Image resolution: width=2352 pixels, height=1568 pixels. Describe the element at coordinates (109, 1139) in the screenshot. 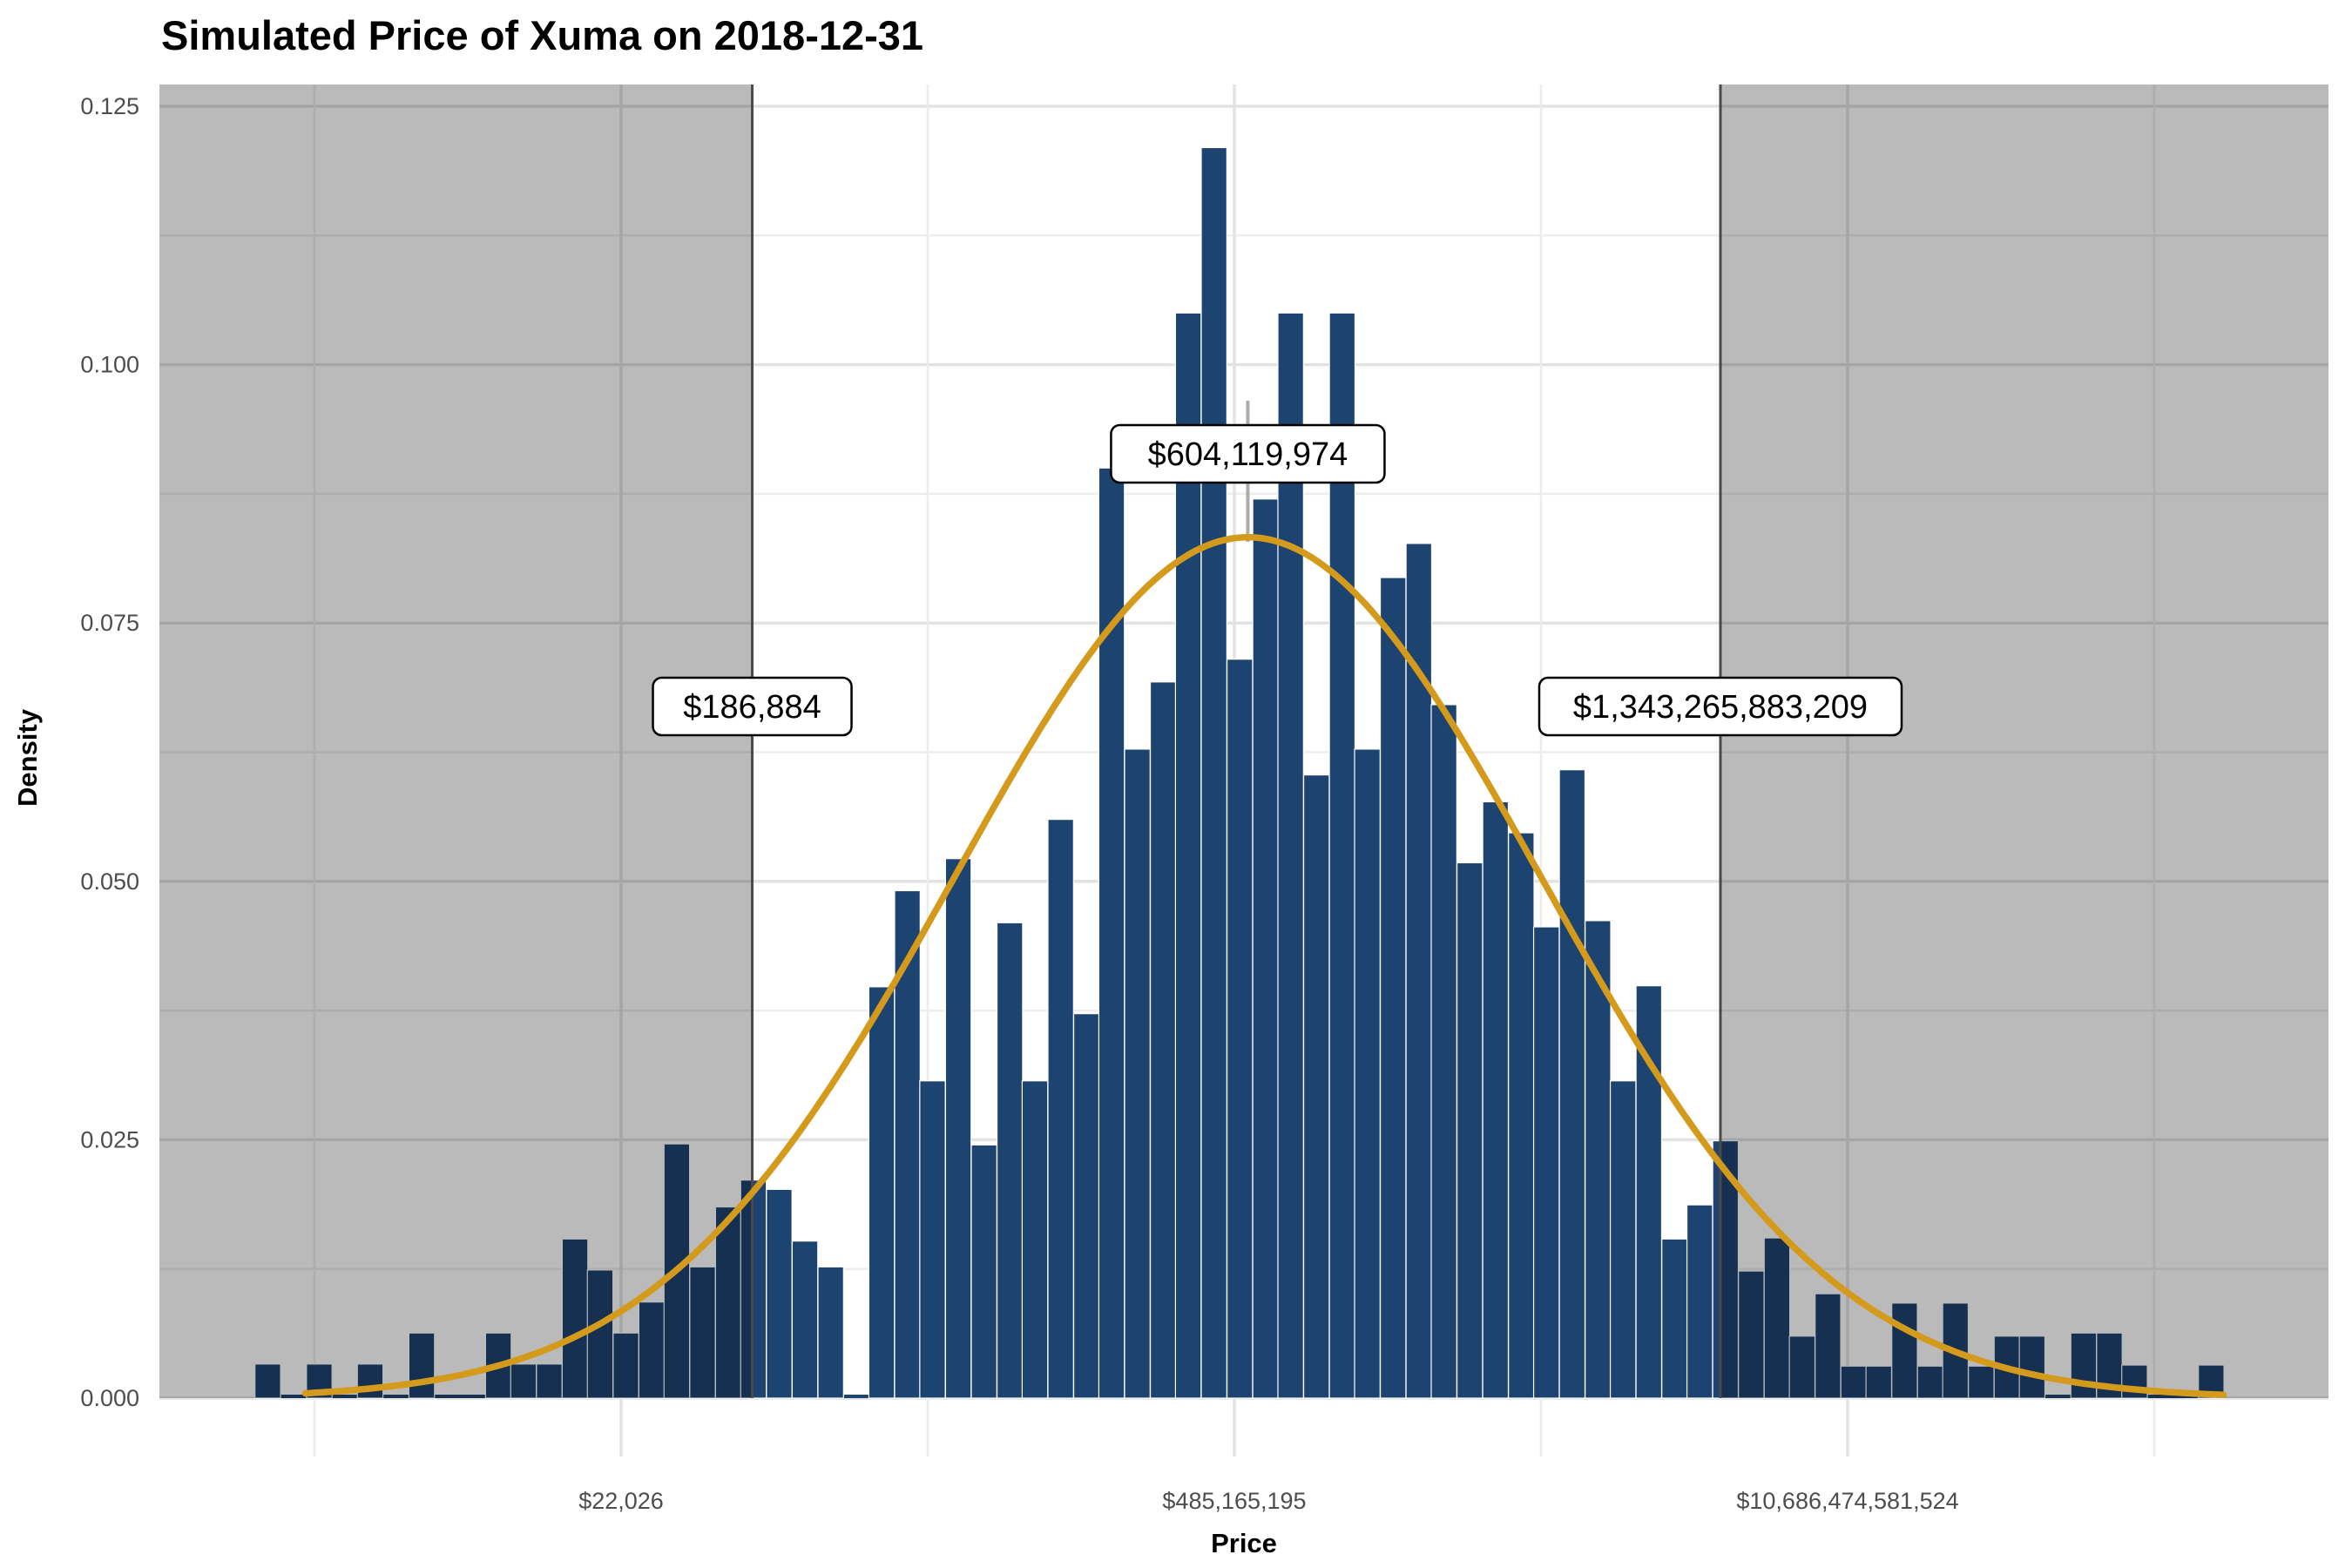

I see `y-tick-label: 0.025` at that location.